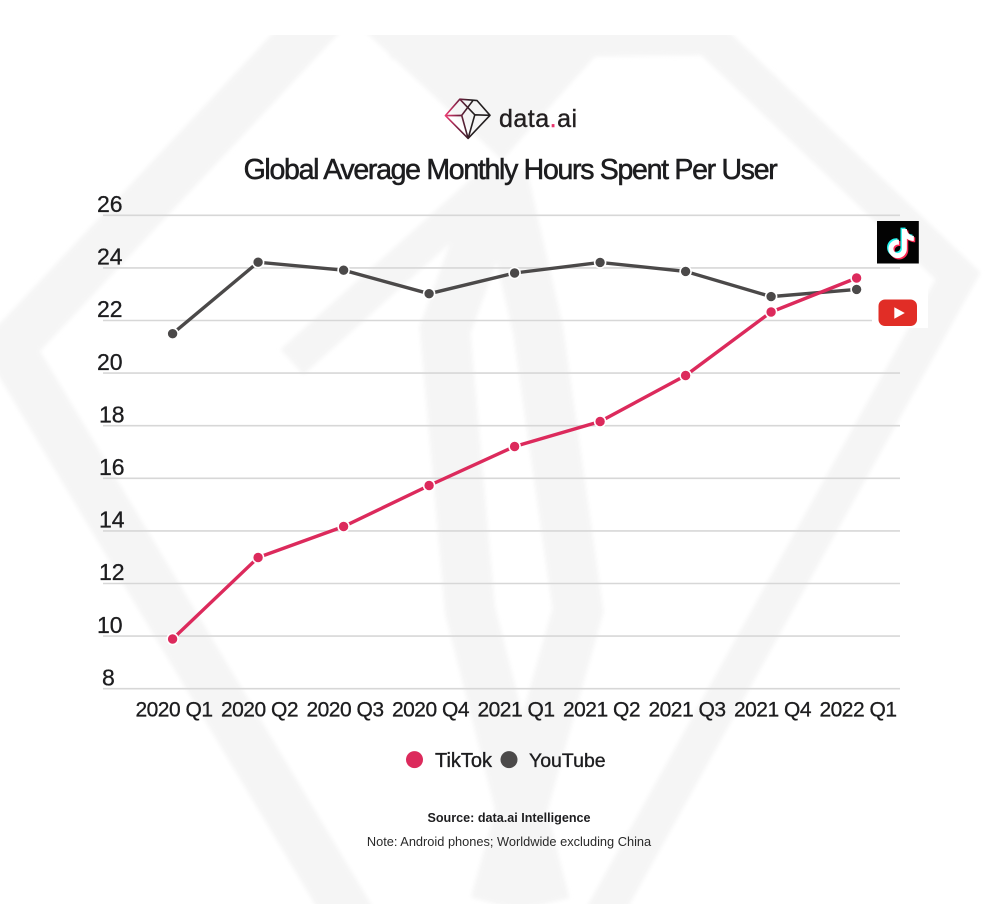 The height and width of the screenshot is (904, 1000). Describe the element at coordinates (464, 761) in the screenshot. I see `svg-text: TikTok` at that location.